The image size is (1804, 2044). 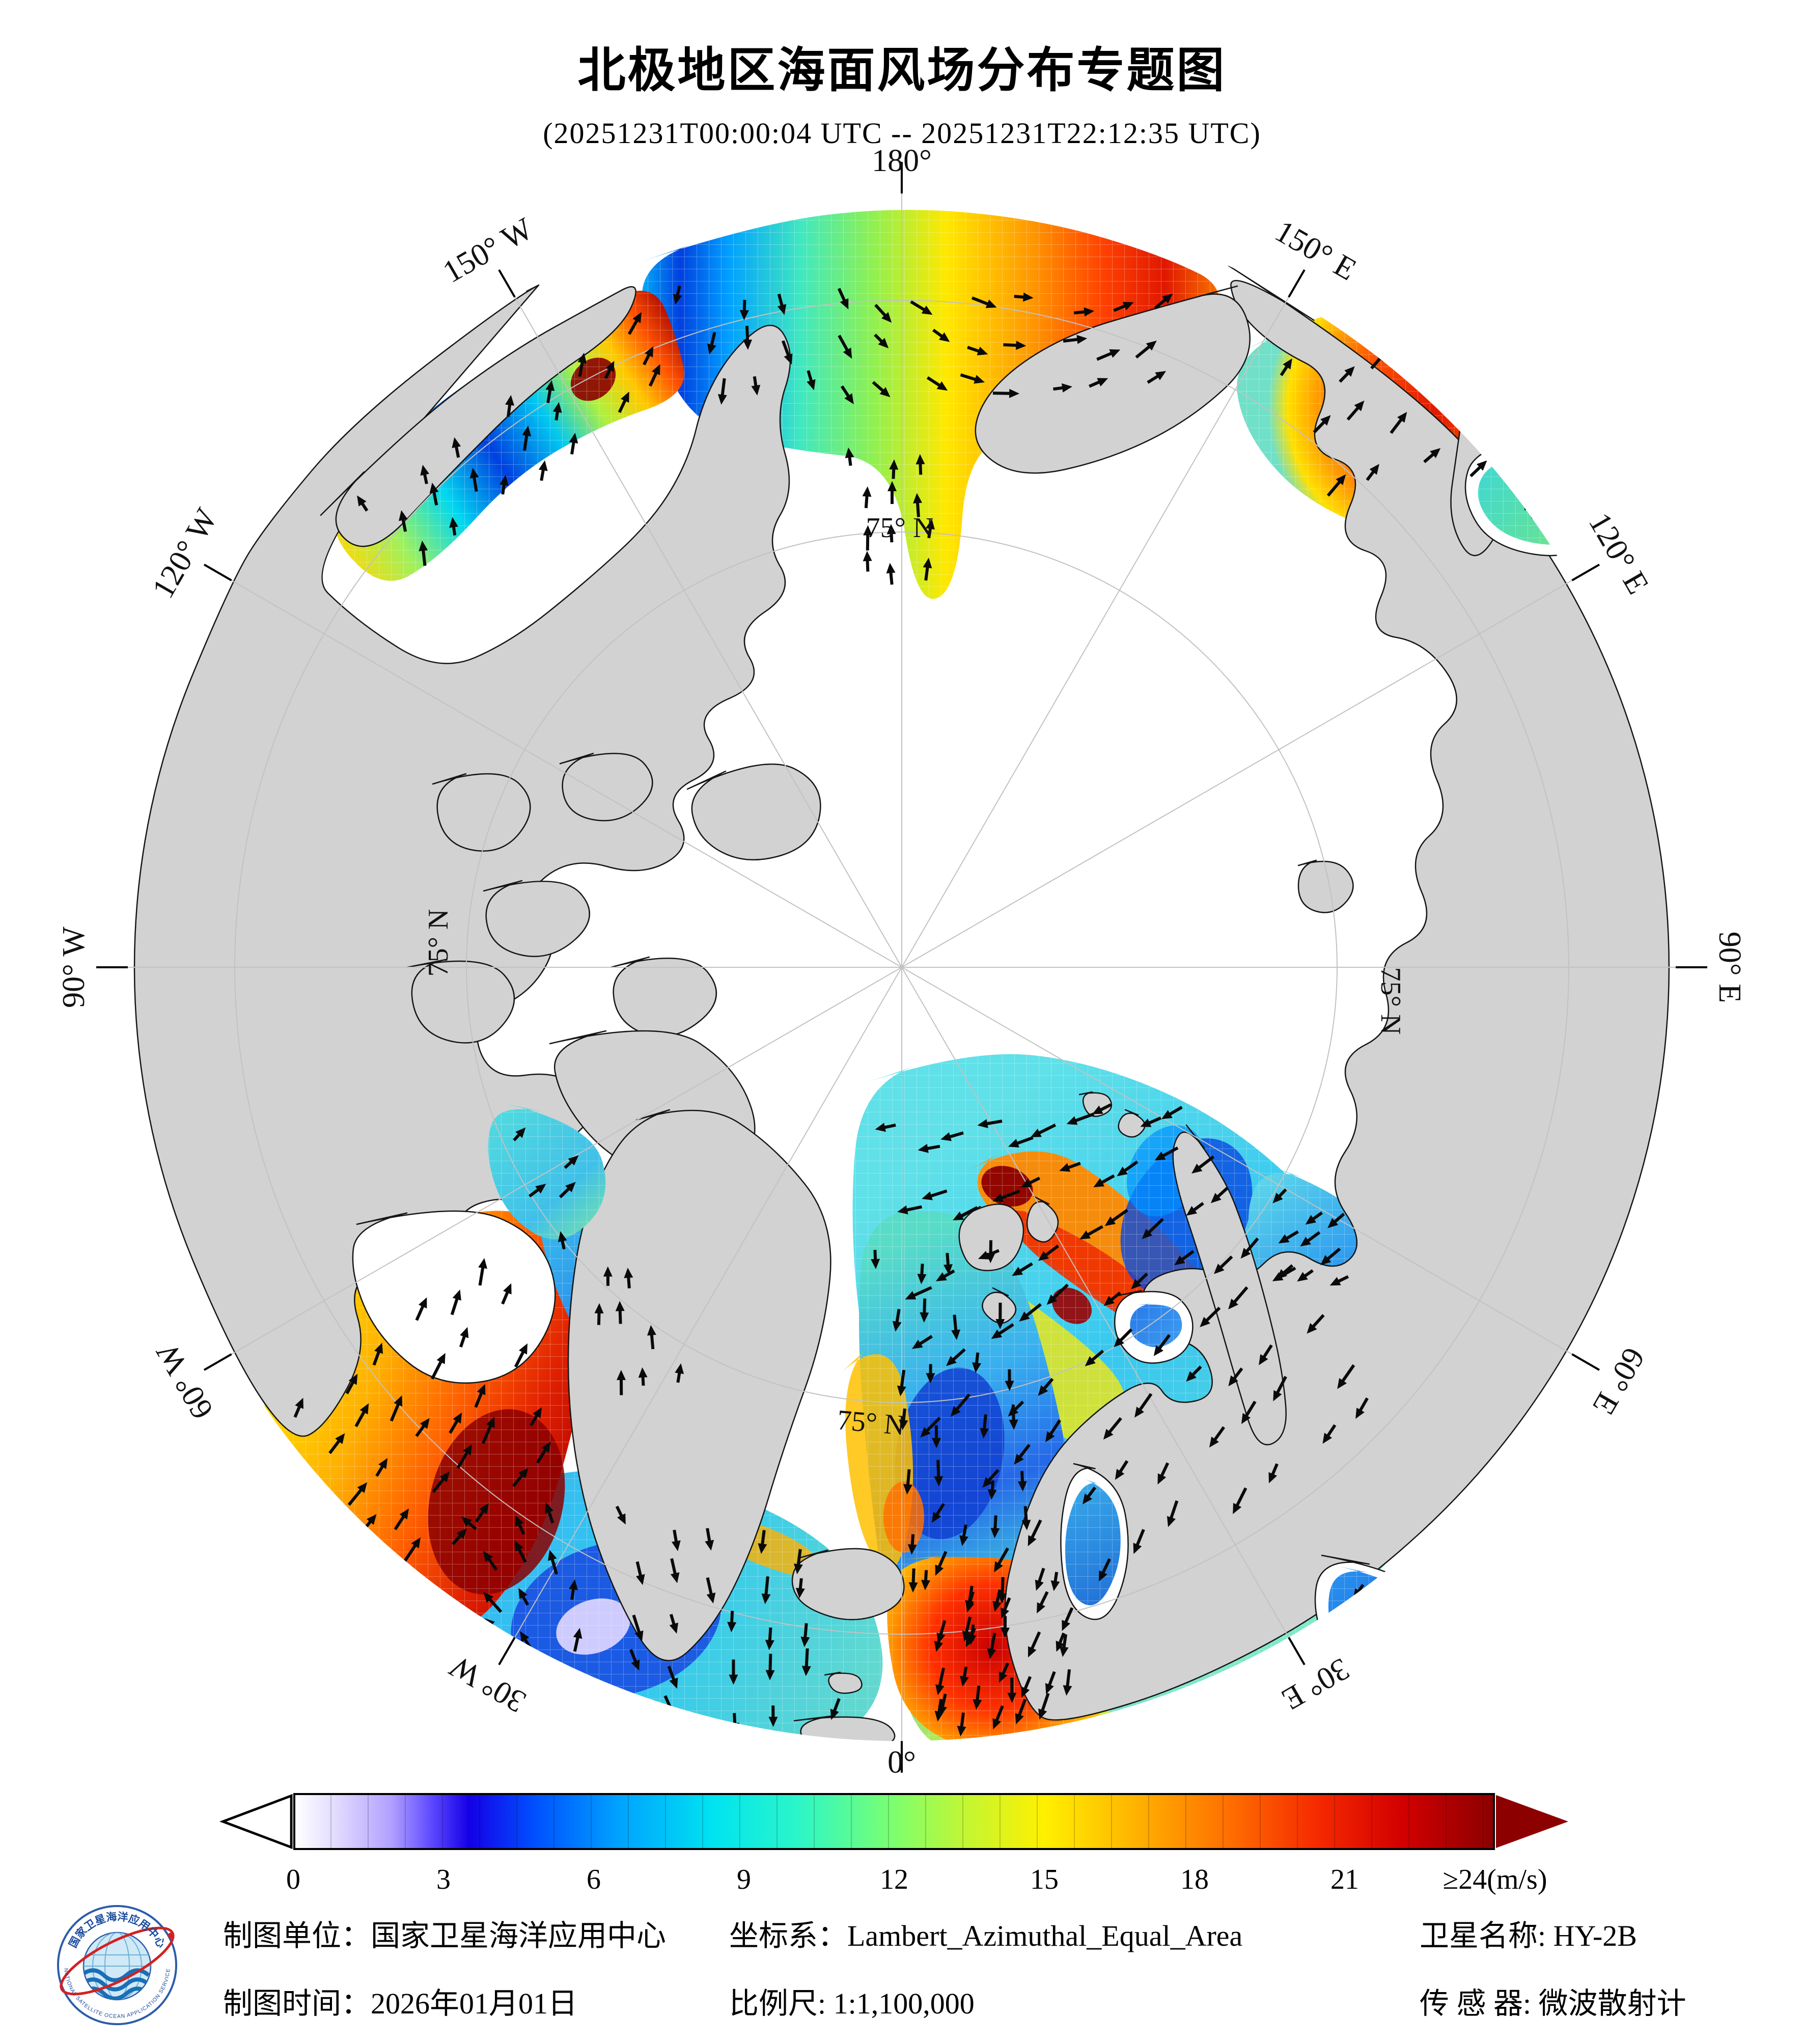 I want to click on colorbar-ticks: 0 3 6 9 12 15 18 21 ≥24(m/s), so click(x=916, y=1881).